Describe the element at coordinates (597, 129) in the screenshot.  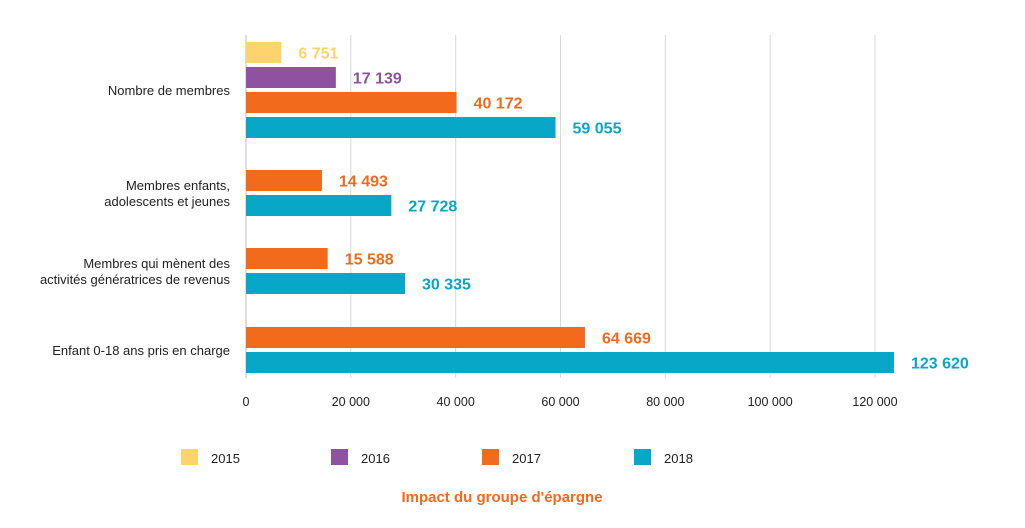
I see `data-label: 59 055` at that location.